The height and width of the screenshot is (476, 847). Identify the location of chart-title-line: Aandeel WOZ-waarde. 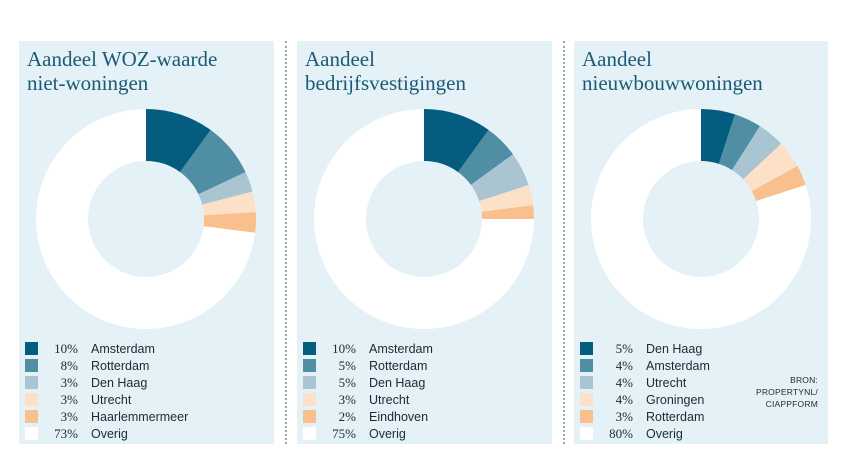
(122, 59).